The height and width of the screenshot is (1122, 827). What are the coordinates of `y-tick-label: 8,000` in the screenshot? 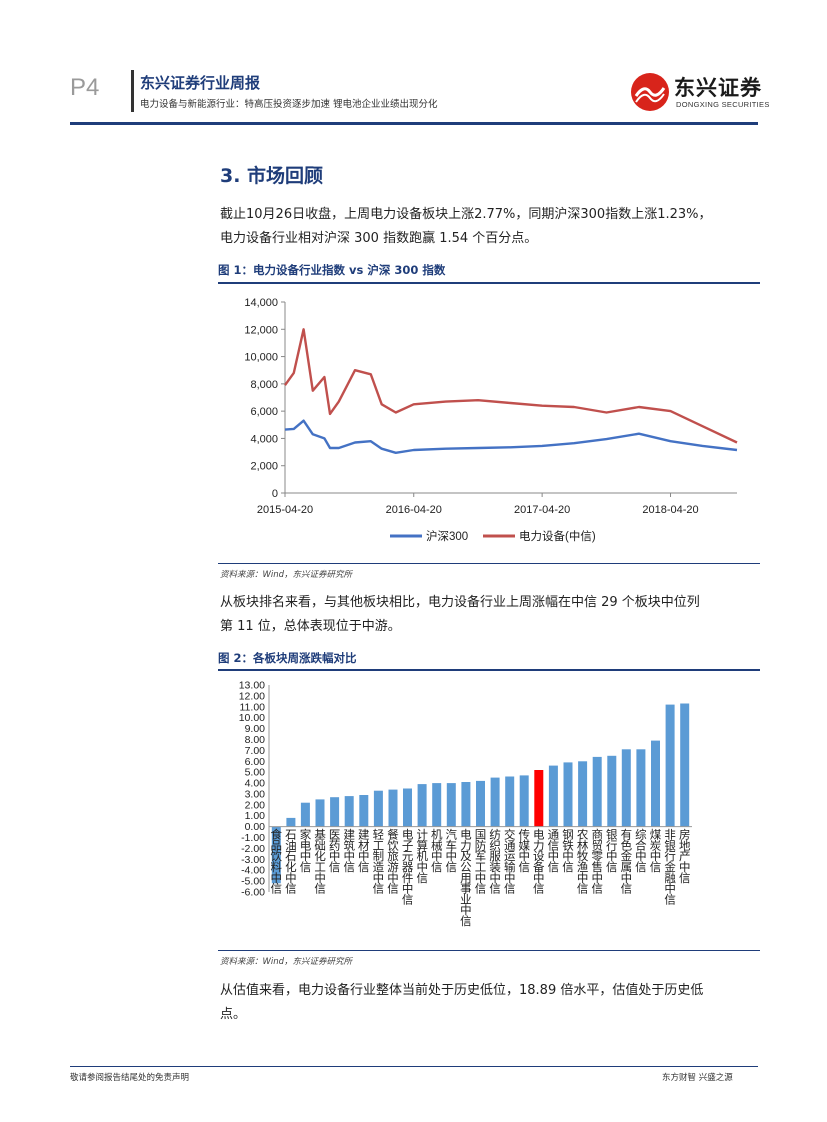 It's located at (264, 385).